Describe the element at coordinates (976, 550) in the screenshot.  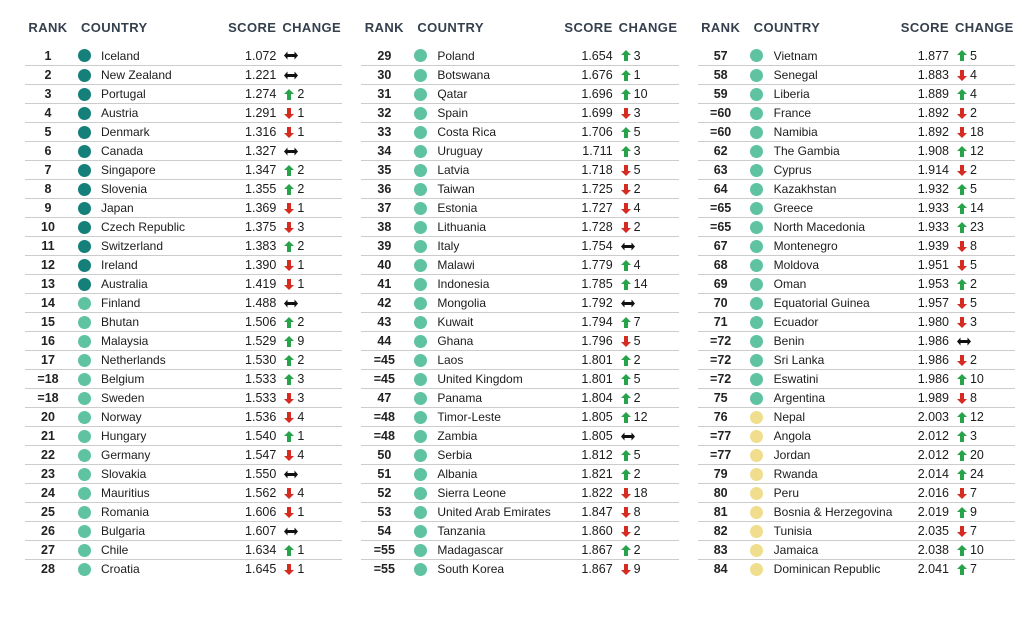
I see `change-value: 10` at that location.